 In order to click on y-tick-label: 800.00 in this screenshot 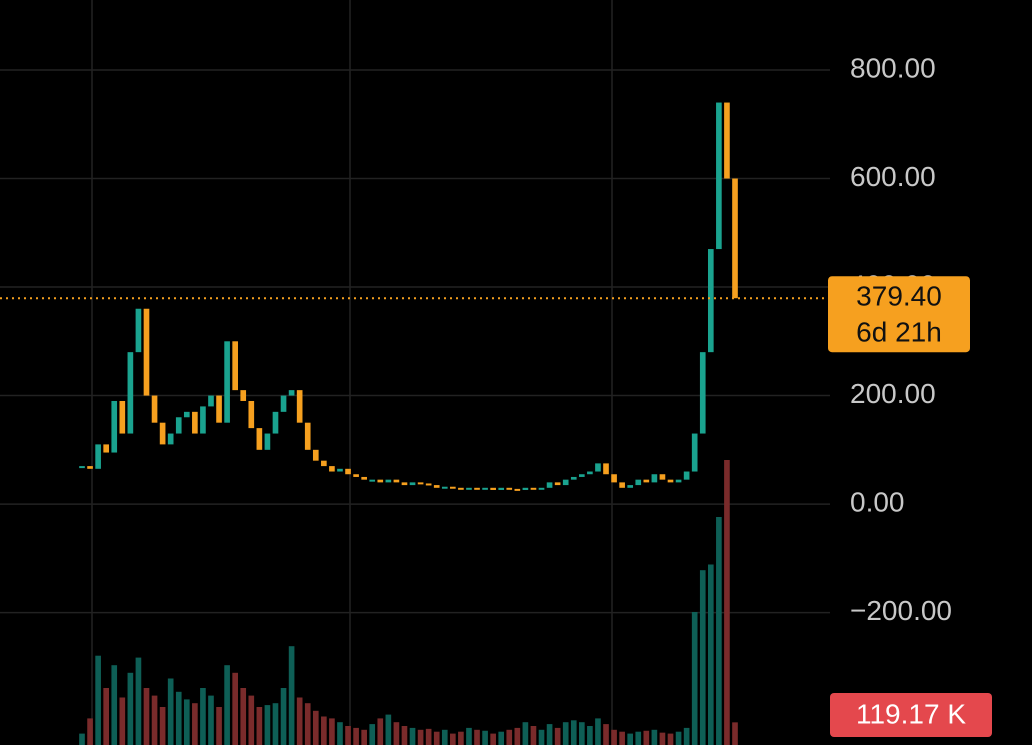, I will do `click(893, 67)`.